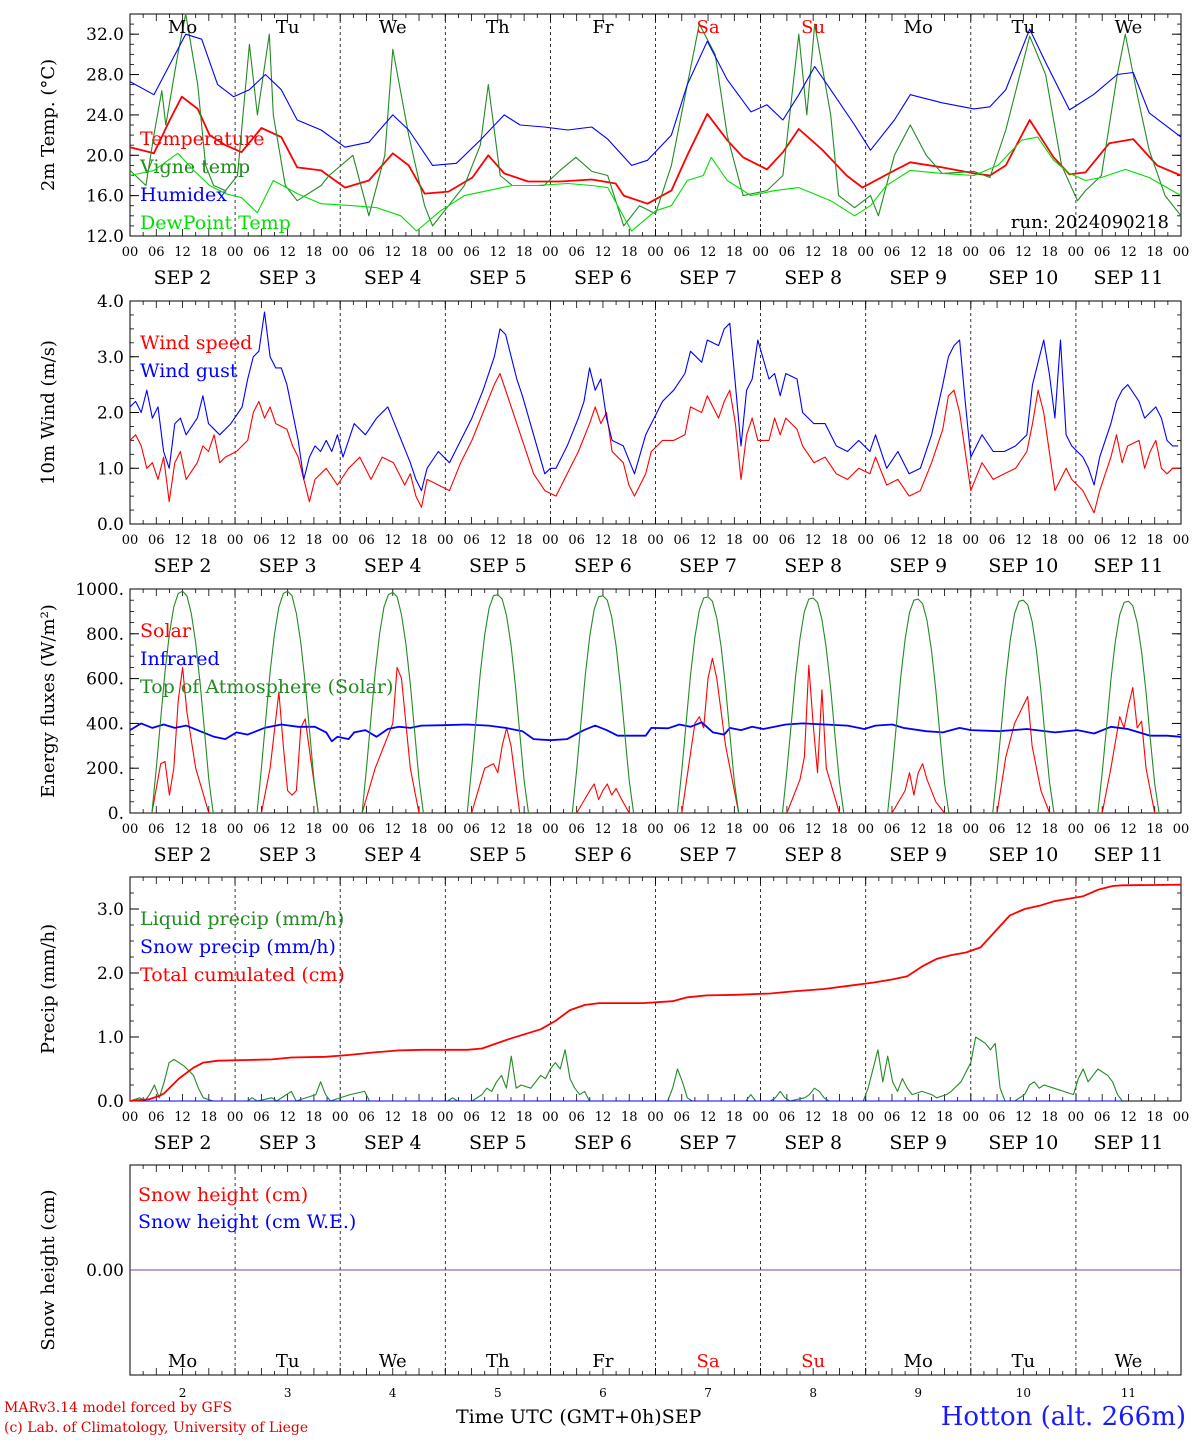 The image size is (1194, 1440). What do you see at coordinates (48, 125) in the screenshot?
I see `y-axis-title: 2m Temp. (°C)` at bounding box center [48, 125].